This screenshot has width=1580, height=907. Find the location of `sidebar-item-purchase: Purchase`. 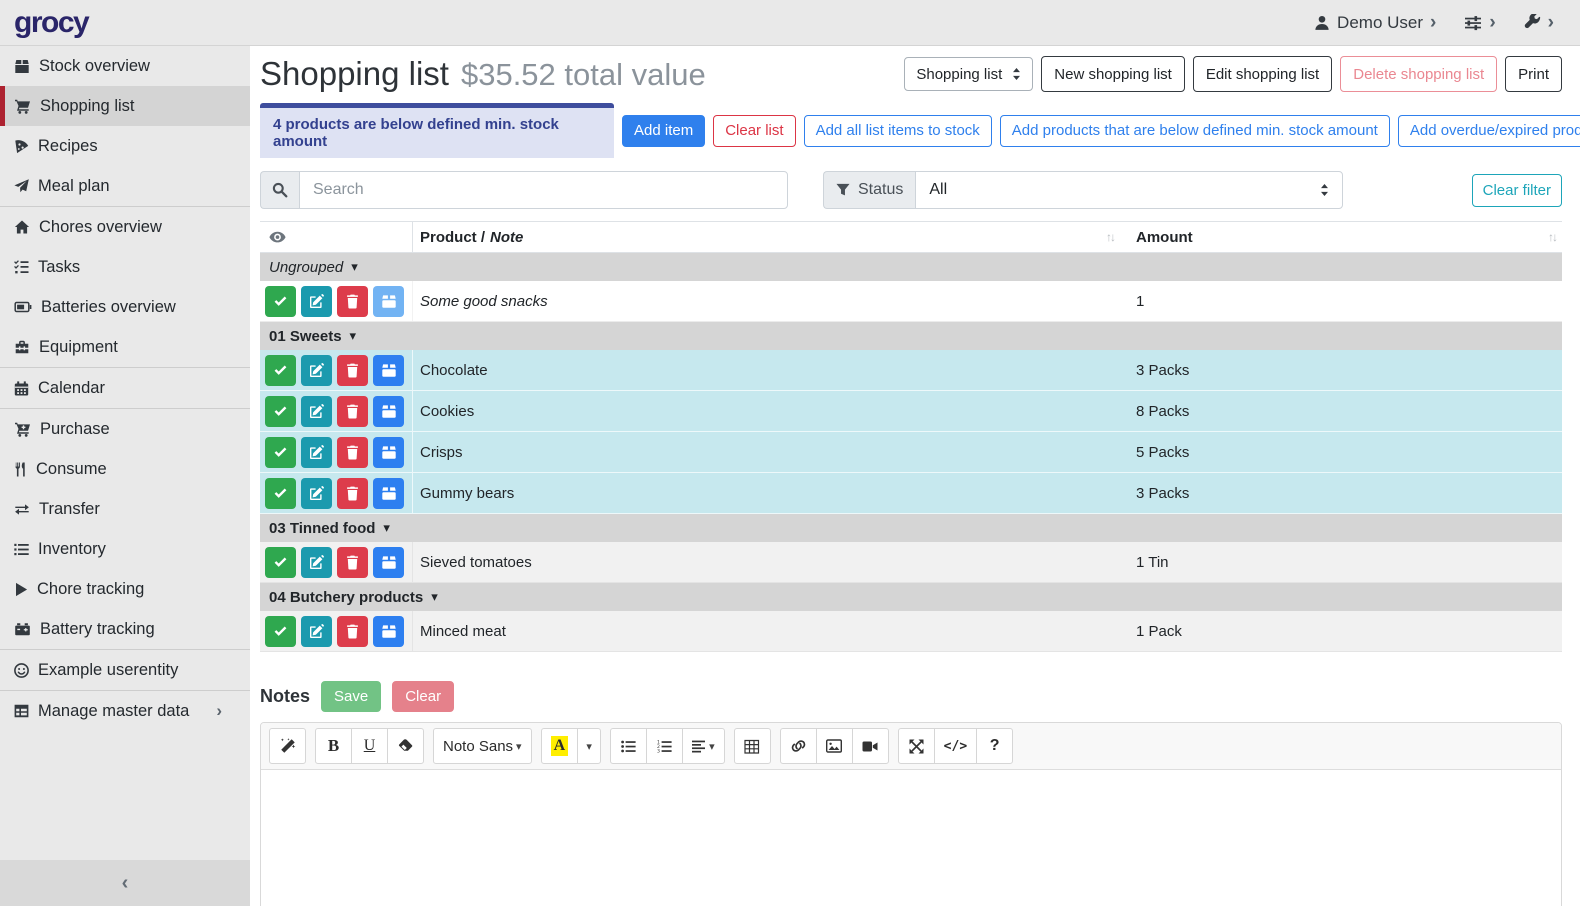

sidebar-item-purchase: Purchase is located at coordinates (125, 429).